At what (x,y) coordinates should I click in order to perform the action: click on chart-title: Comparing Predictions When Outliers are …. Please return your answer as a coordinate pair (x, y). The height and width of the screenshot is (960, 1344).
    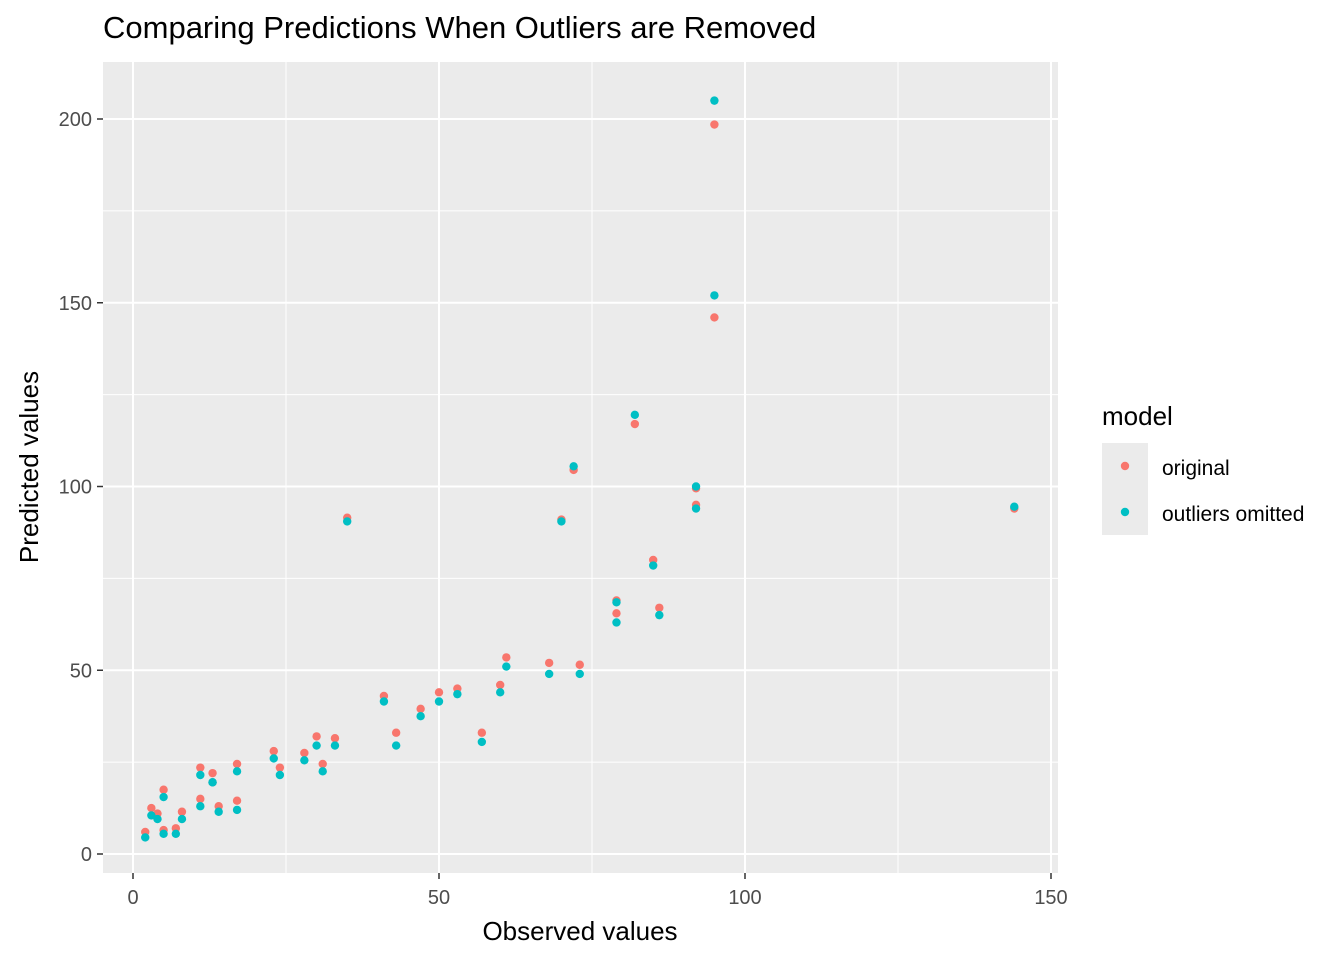
    Looking at the image, I should click on (460, 27).